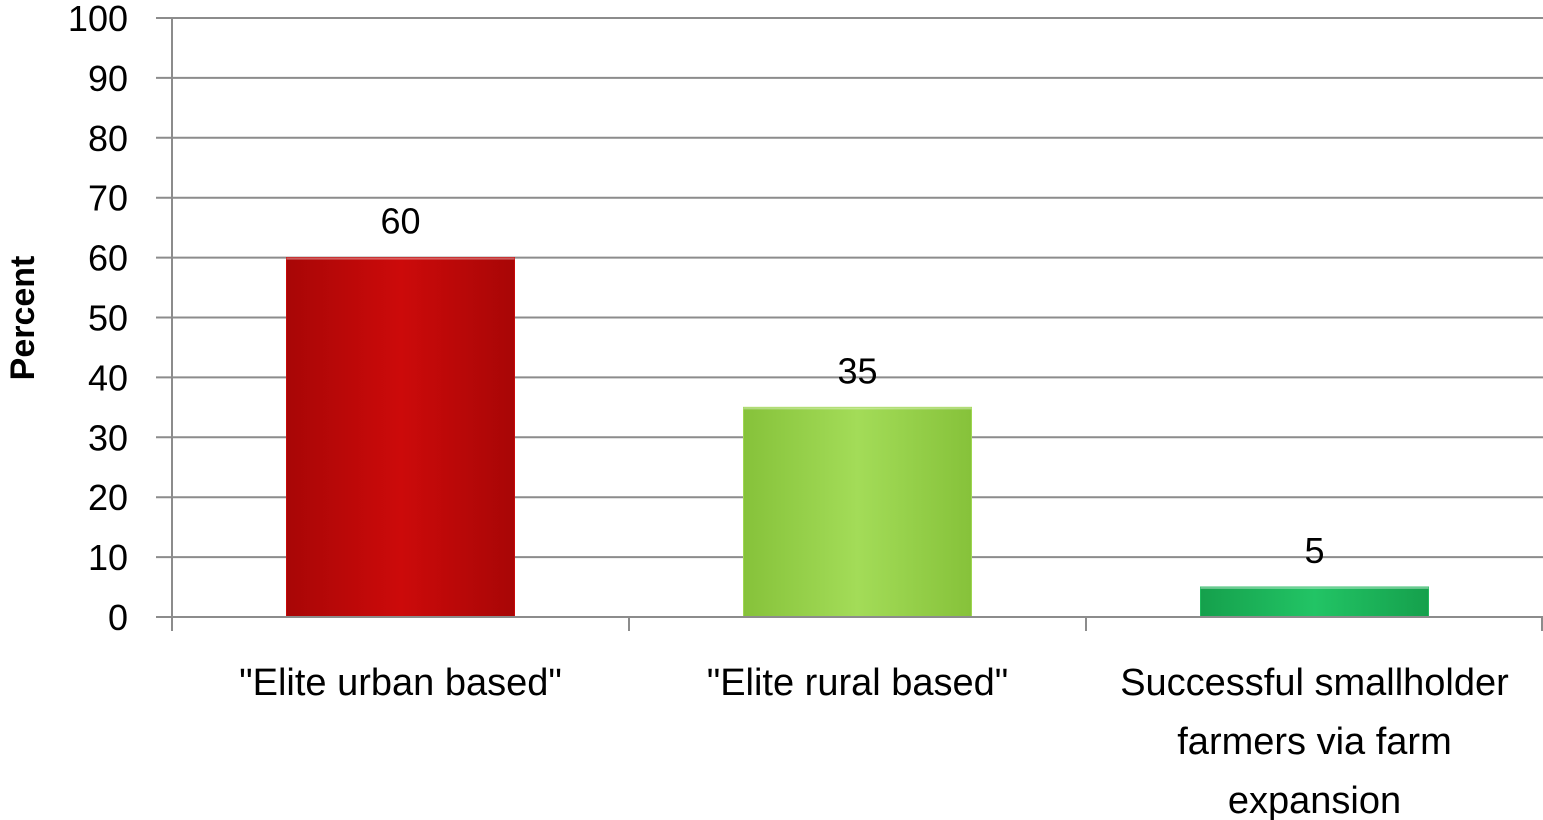 Image resolution: width=1543 pixels, height=820 pixels. What do you see at coordinates (23, 318) in the screenshot?
I see `y-axis-title: Percent` at bounding box center [23, 318].